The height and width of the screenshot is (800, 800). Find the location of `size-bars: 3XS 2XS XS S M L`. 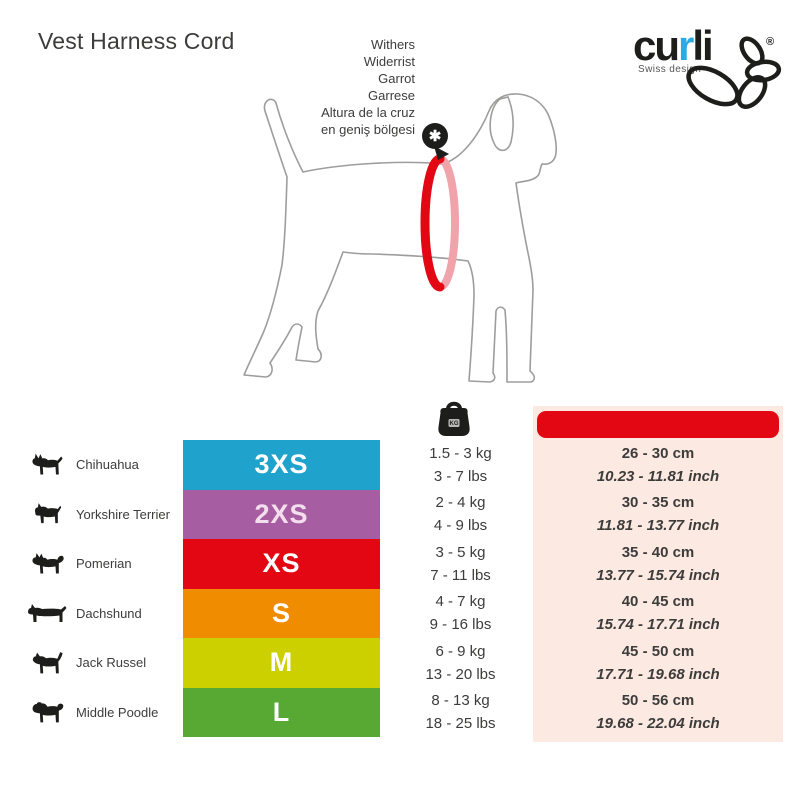

size-bars: 3XS 2XS XS S M L is located at coordinates (281, 588).